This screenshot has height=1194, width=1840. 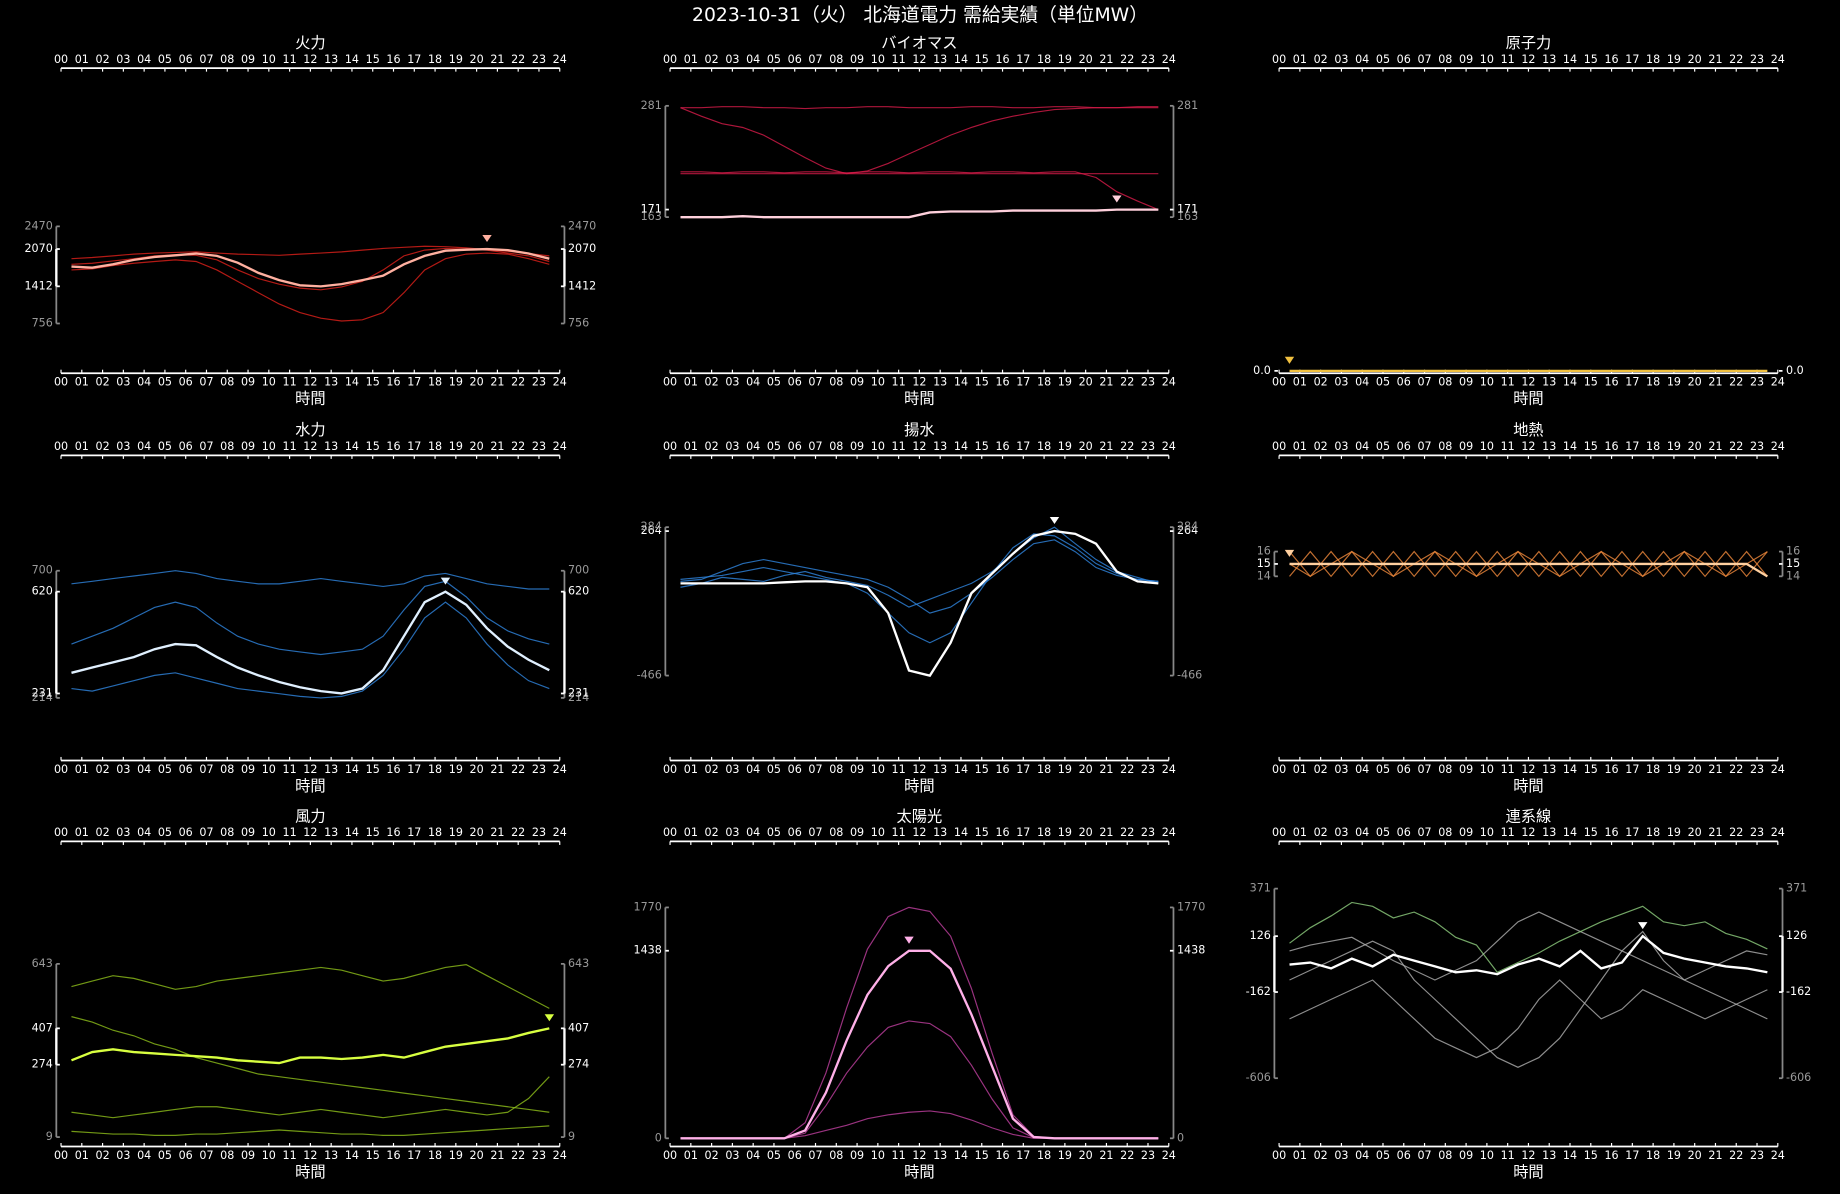 I want to click on y-tick-label: -466, so click(x=1189, y=675).